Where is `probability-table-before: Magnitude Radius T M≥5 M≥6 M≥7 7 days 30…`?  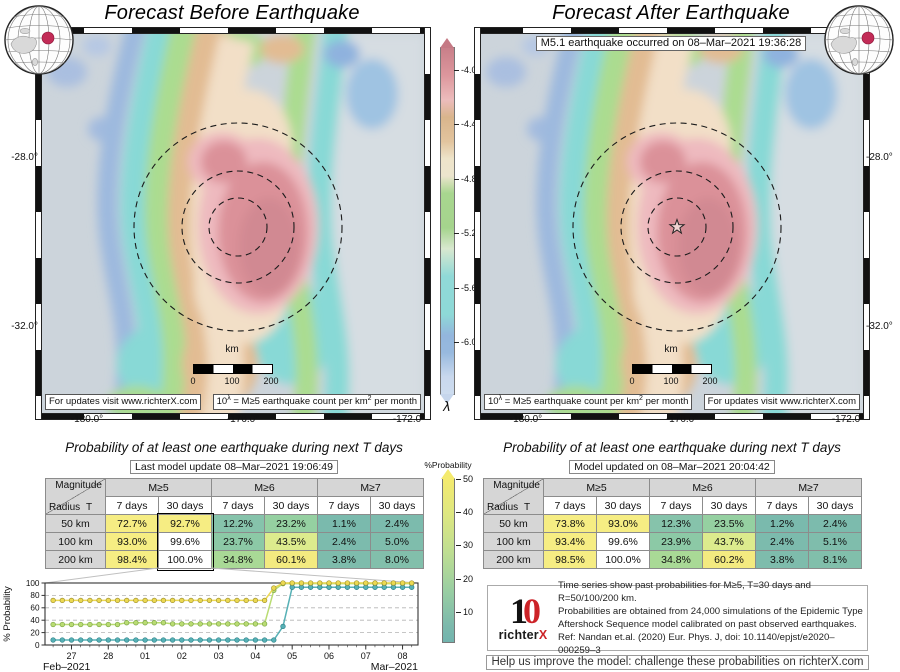 probability-table-before: Magnitude Radius T M≥5 M≥6 M≥7 7 days 30… is located at coordinates (234, 523).